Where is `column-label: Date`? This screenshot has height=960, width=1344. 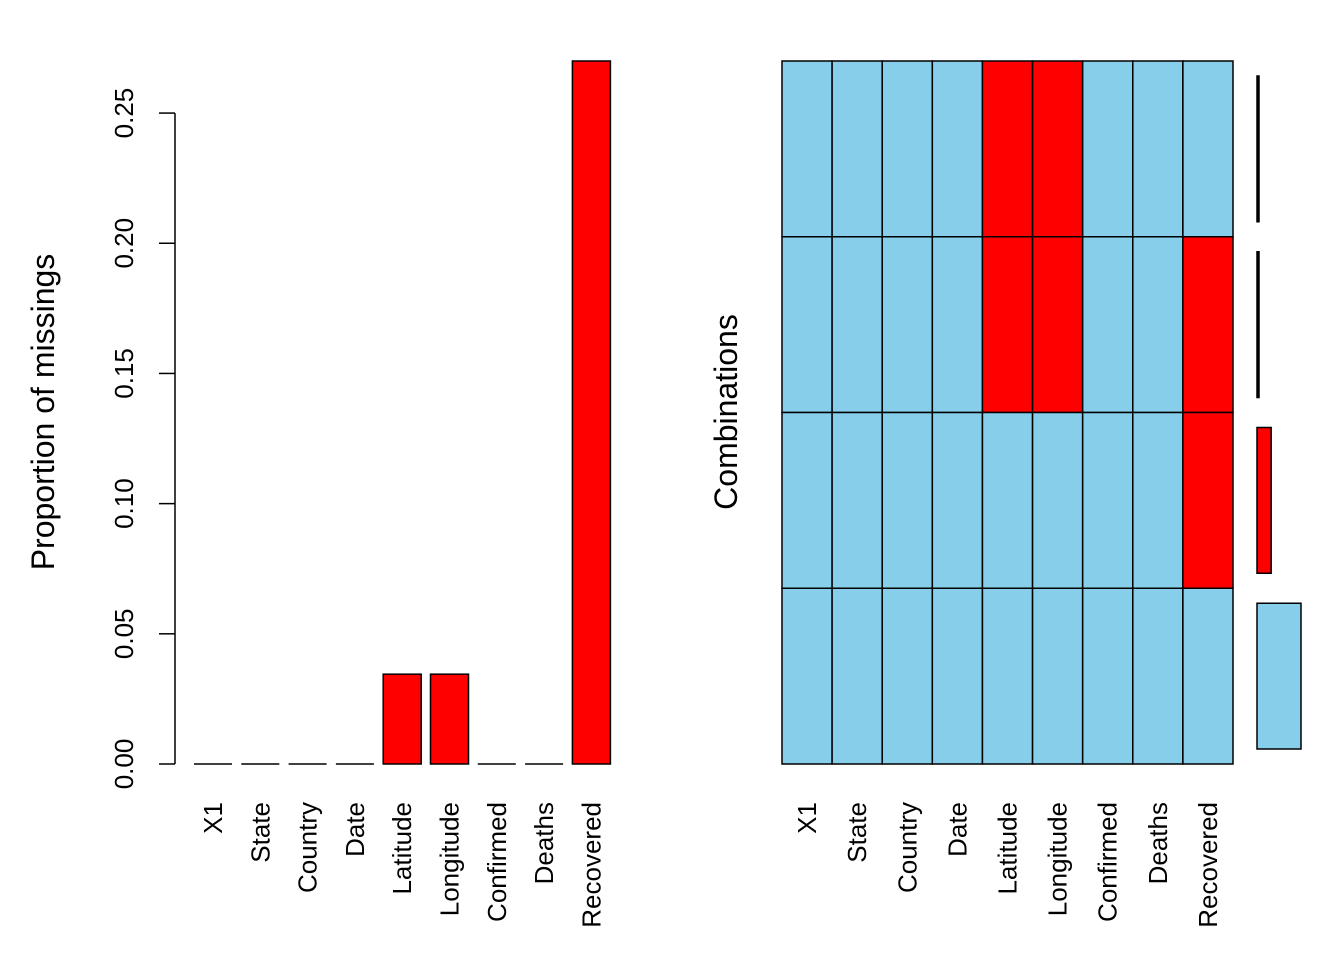
column-label: Date is located at coordinates (957, 829).